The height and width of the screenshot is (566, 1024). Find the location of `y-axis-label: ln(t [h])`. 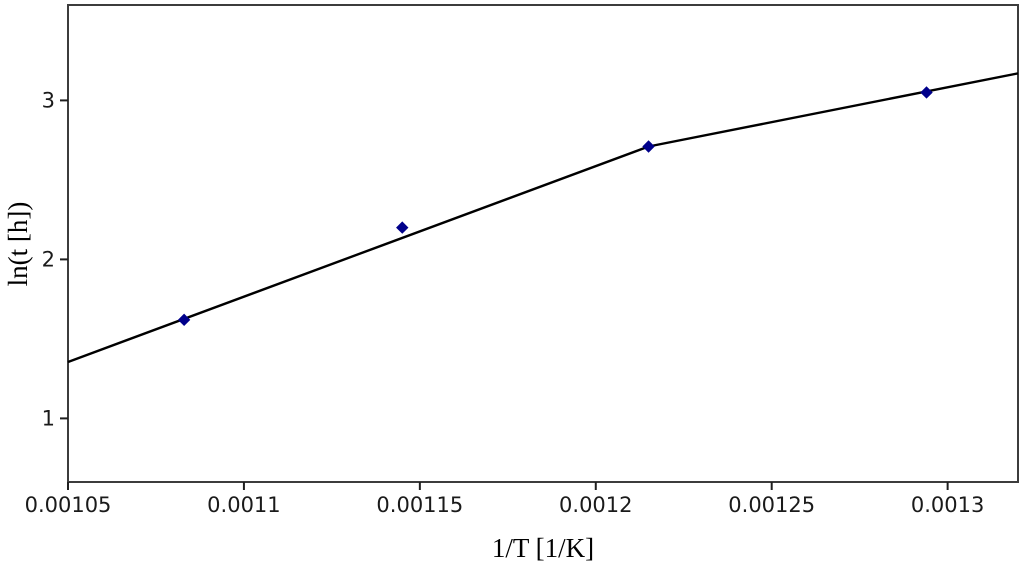

y-axis-label: ln(t [h]) is located at coordinates (18, 244).